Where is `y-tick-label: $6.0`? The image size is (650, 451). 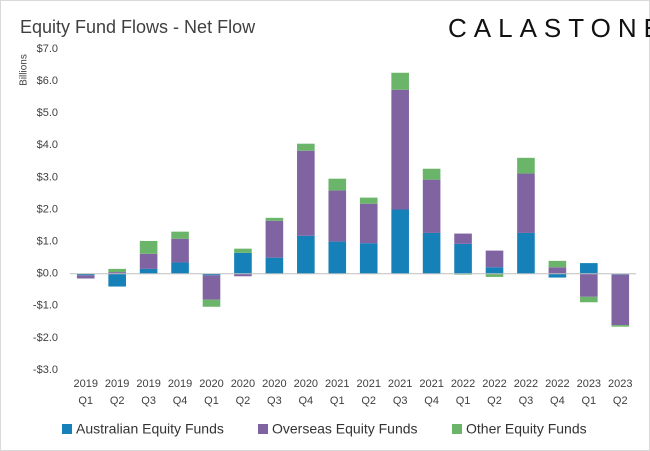 y-tick-label: $6.0 is located at coordinates (47, 81).